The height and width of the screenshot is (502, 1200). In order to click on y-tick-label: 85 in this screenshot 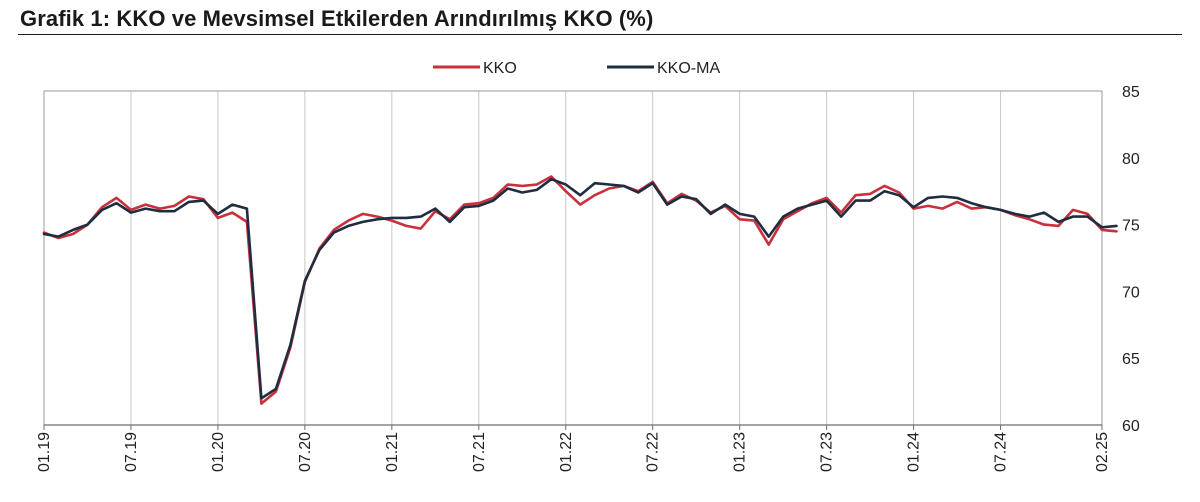, I will do `click(1131, 92)`.